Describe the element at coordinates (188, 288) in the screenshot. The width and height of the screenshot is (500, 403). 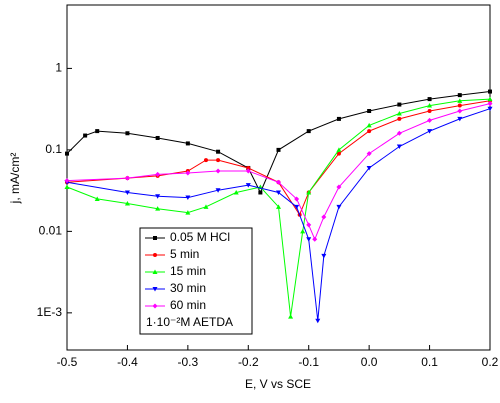
I see `legend-label: 30 min` at that location.